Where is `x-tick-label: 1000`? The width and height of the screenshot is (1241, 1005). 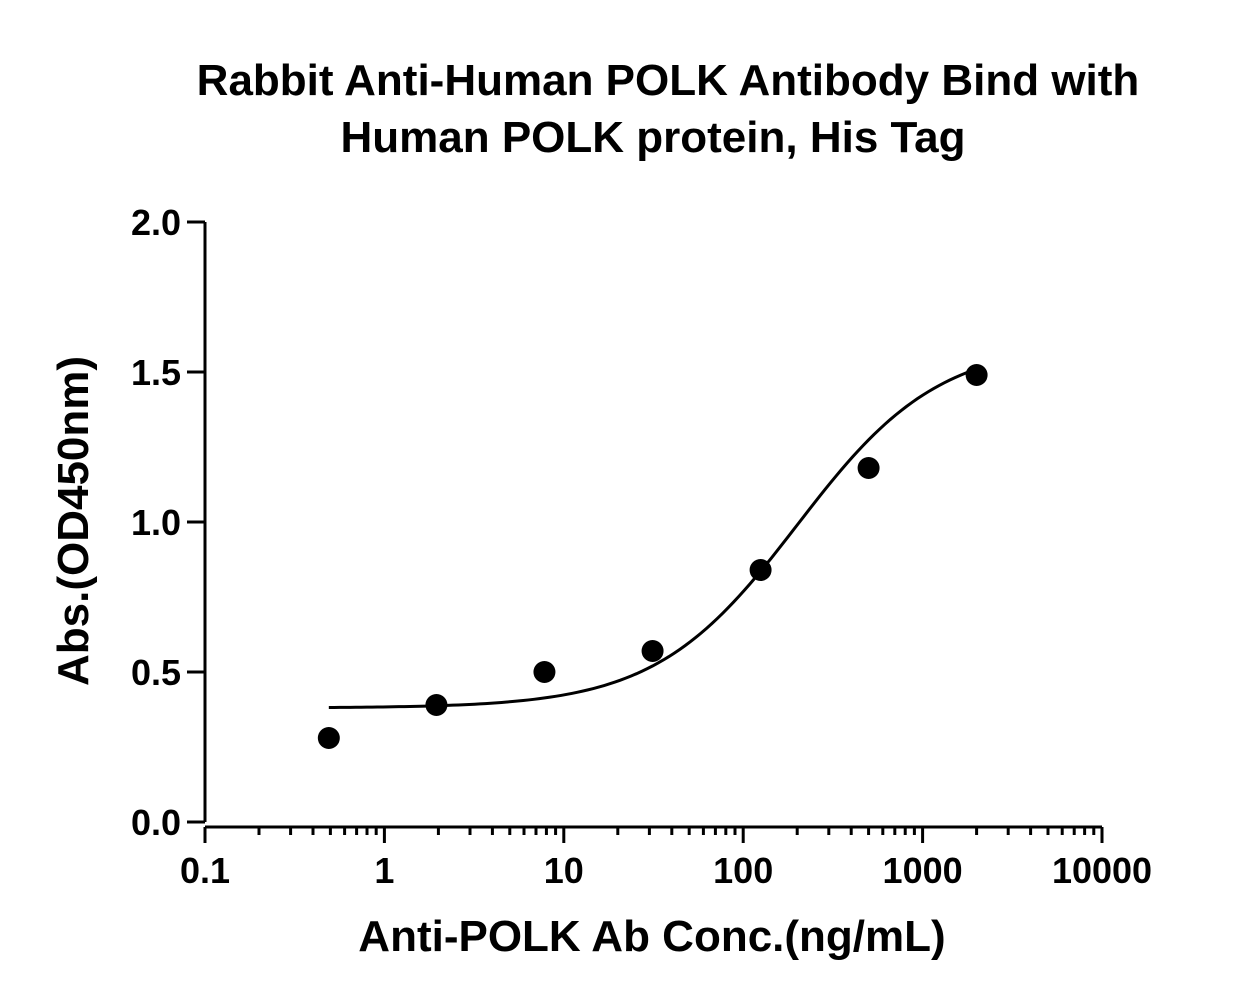 x-tick-label: 1000 is located at coordinates (923, 870).